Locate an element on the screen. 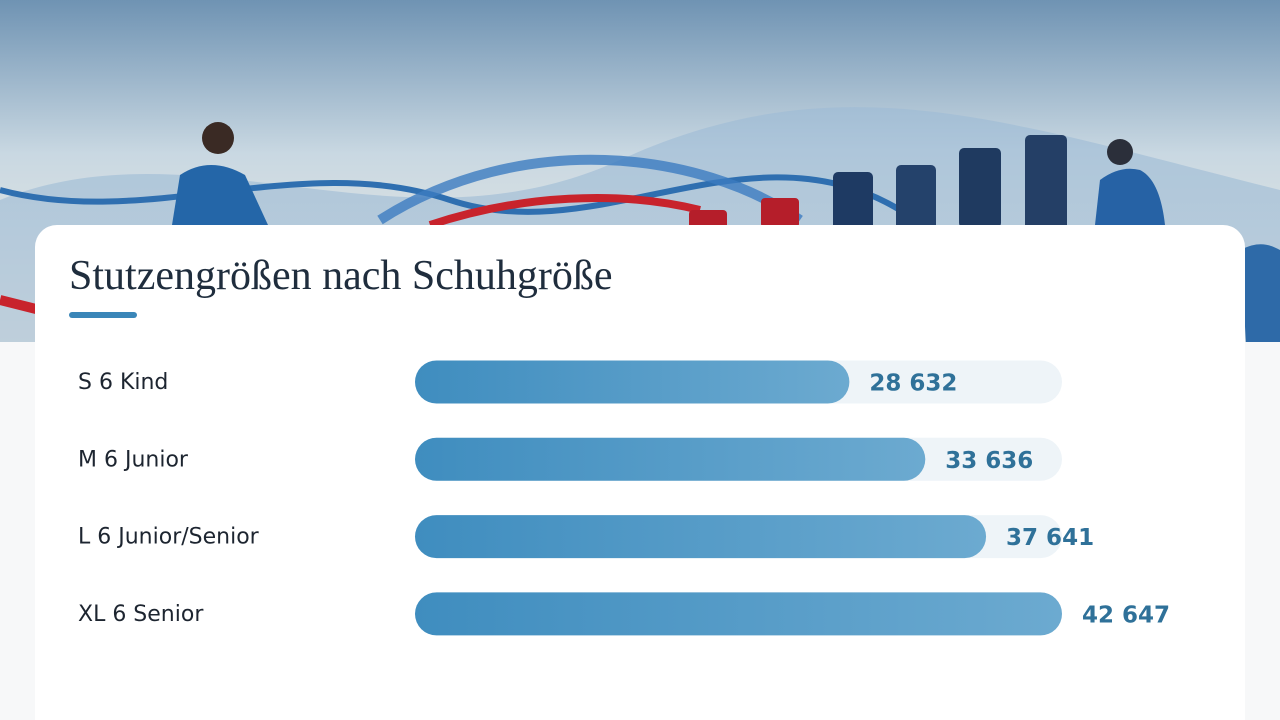 This screenshot has height=720, width=1280. value-label: 42 647 is located at coordinates (1126, 615).